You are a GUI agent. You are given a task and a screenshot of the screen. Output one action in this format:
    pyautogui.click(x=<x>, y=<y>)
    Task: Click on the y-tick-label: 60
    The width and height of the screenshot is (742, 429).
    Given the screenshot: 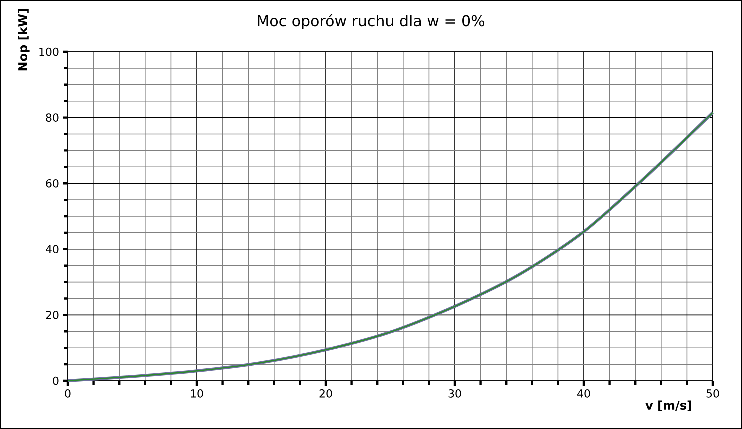 What is the action you would take?
    pyautogui.click(x=52, y=183)
    